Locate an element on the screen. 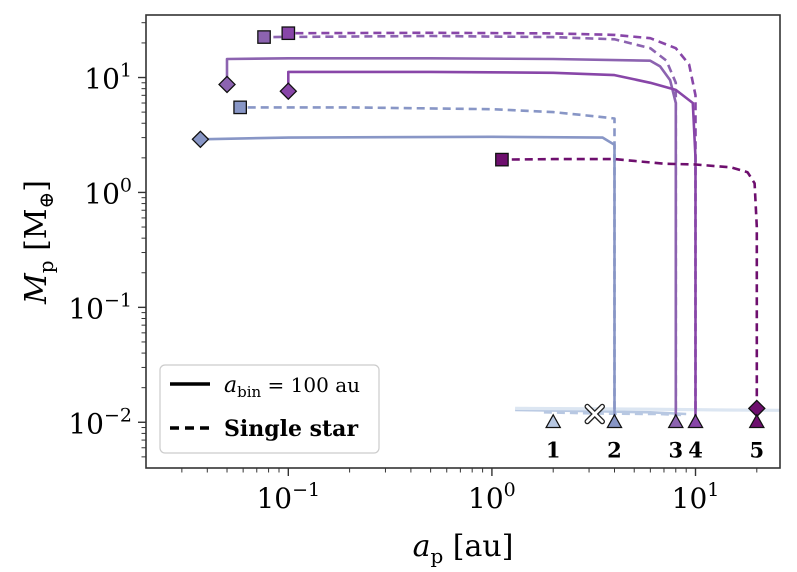  y-tick-label: 10⁻² is located at coordinates (100, 422).